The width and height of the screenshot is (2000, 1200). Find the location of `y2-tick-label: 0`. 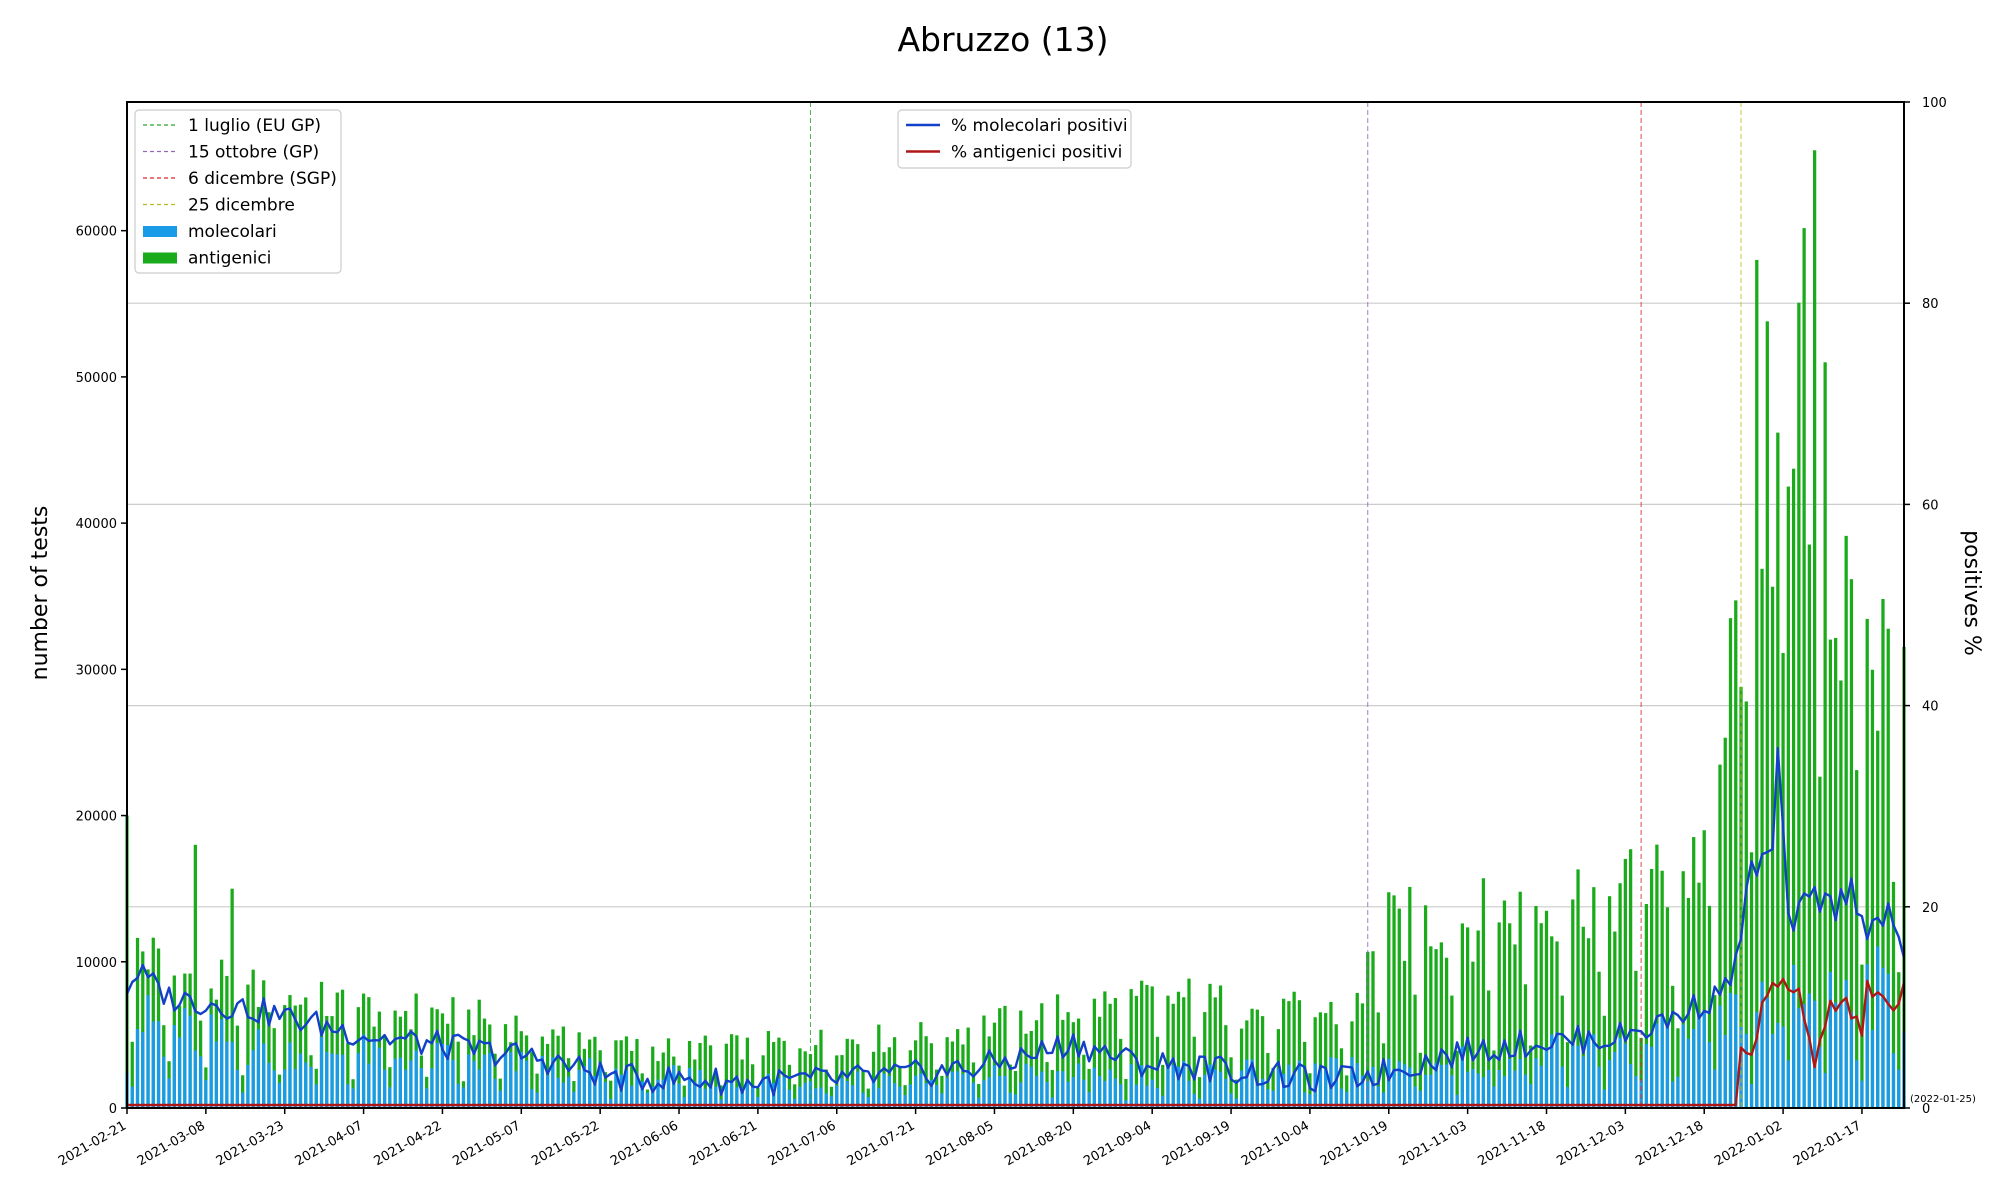

y2-tick-label: 0 is located at coordinates (1926, 1109).